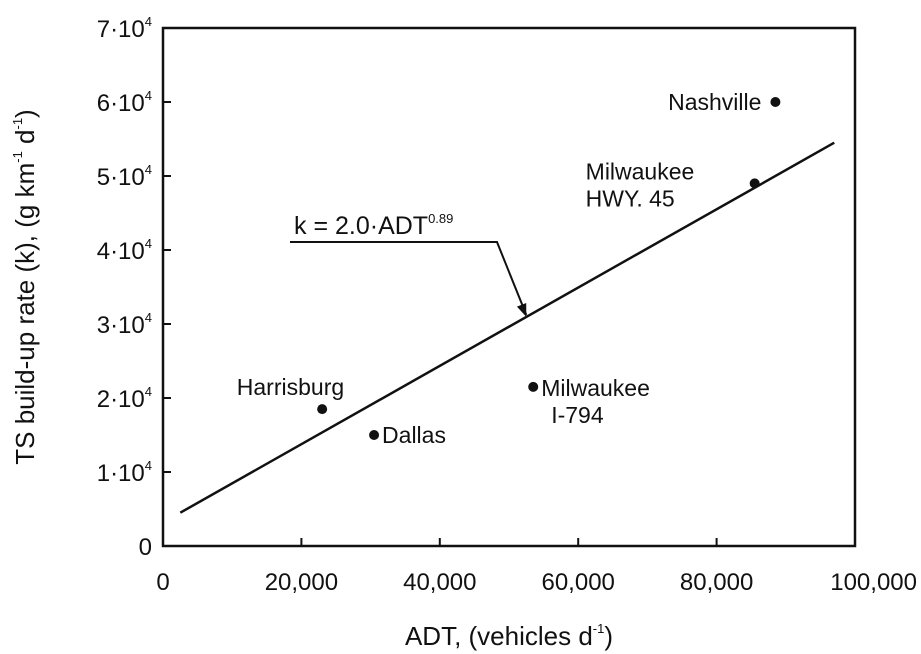 Image resolution: width=921 pixels, height=654 pixels. Describe the element at coordinates (124, 324) in the screenshot. I see `y-tick-label: 3·10⁴` at that location.